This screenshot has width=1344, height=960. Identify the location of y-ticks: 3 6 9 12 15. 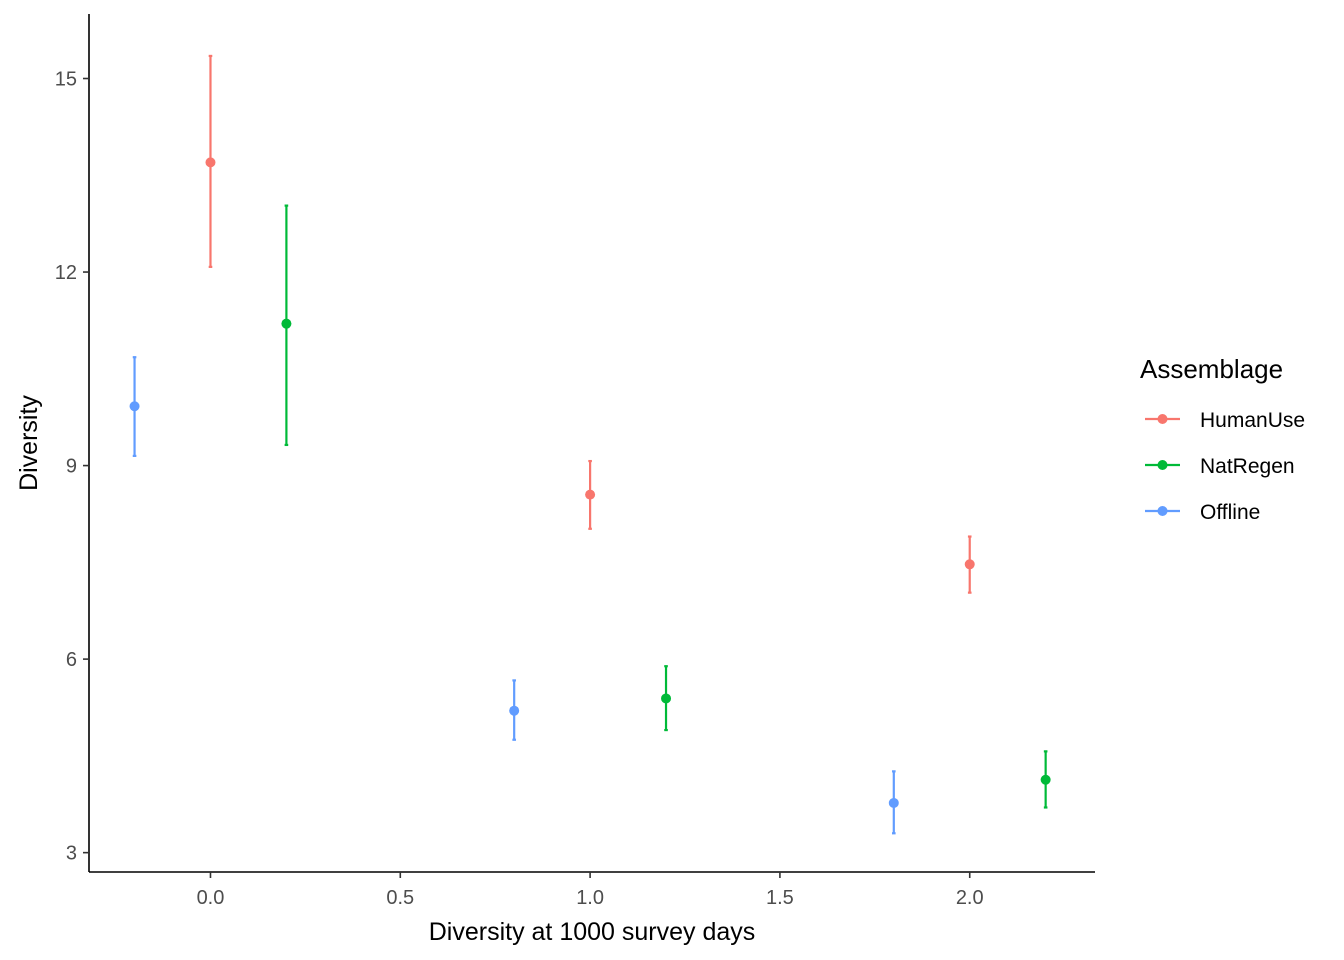
(72, 467).